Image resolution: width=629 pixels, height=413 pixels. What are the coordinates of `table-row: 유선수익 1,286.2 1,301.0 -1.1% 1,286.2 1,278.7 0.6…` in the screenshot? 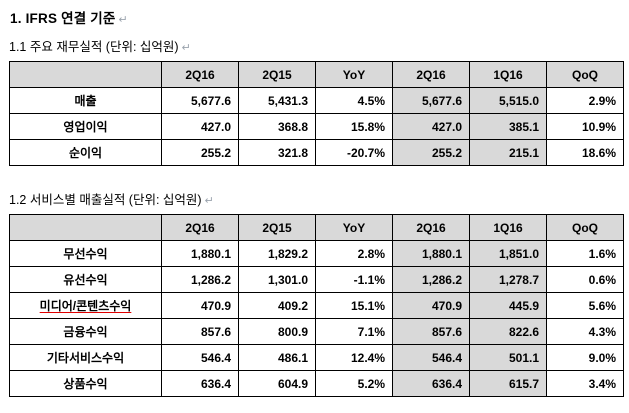 It's located at (316, 279).